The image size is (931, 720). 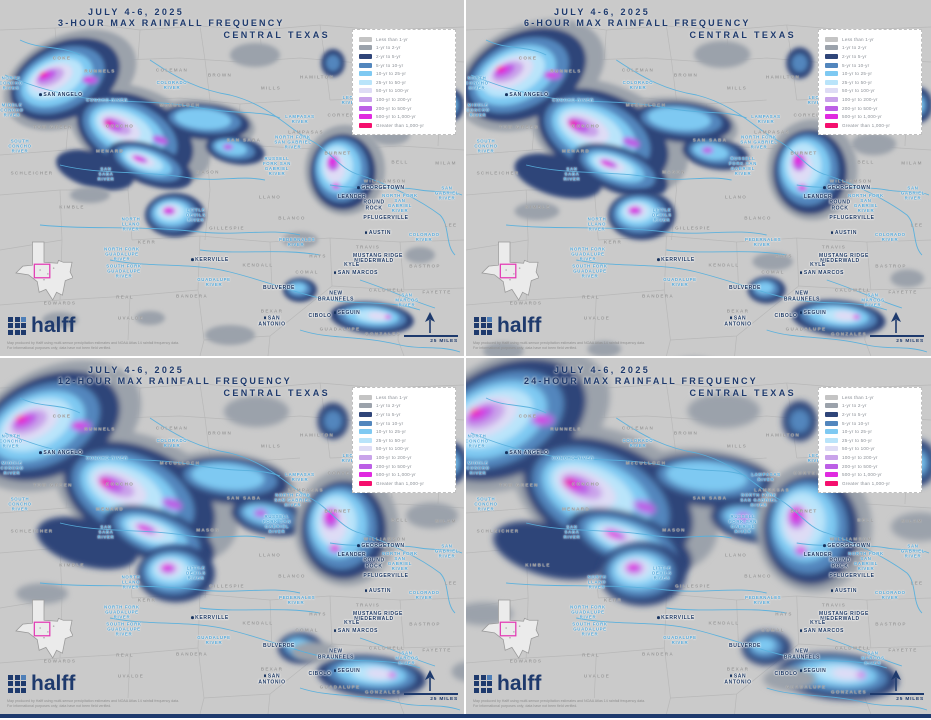 What do you see at coordinates (391, 74) in the screenshot?
I see `legend-label: 10-yr to 25-yr` at bounding box center [391, 74].